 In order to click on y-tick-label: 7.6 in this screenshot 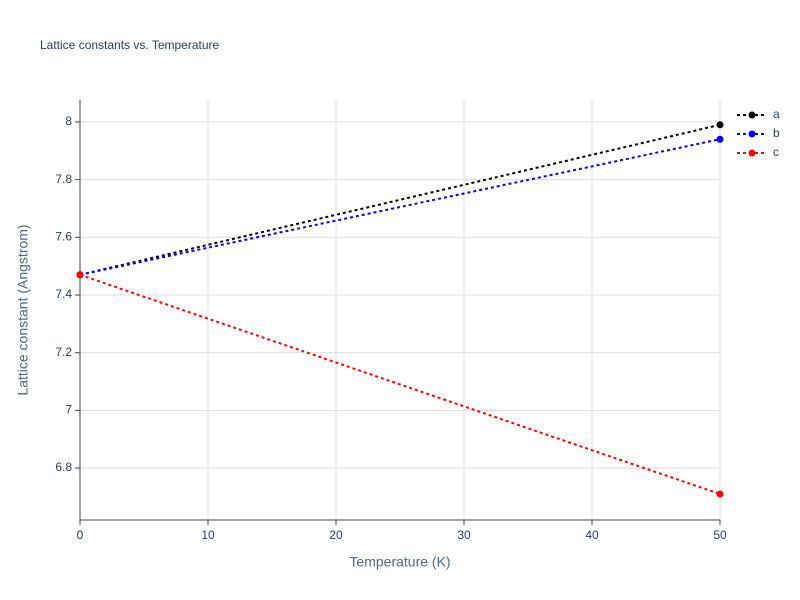, I will do `click(63, 236)`.